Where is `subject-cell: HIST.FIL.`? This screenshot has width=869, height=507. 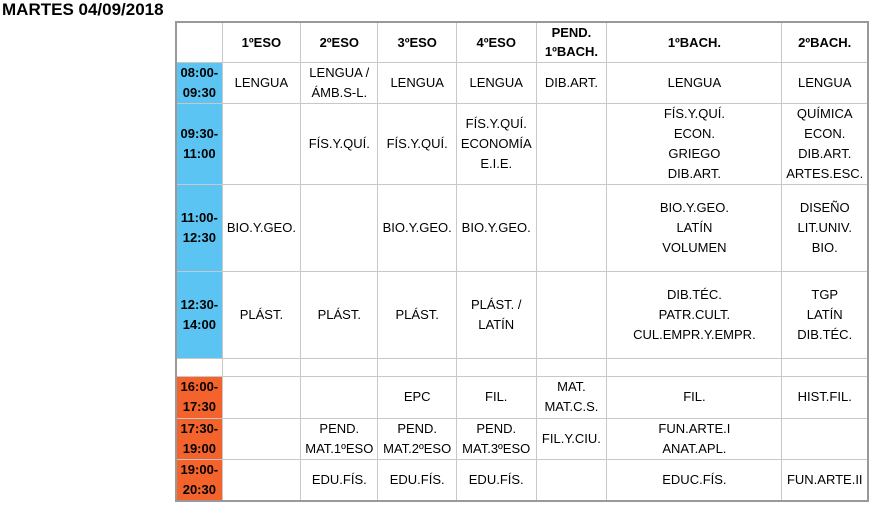
subject-cell: HIST.FIL. is located at coordinates (825, 397).